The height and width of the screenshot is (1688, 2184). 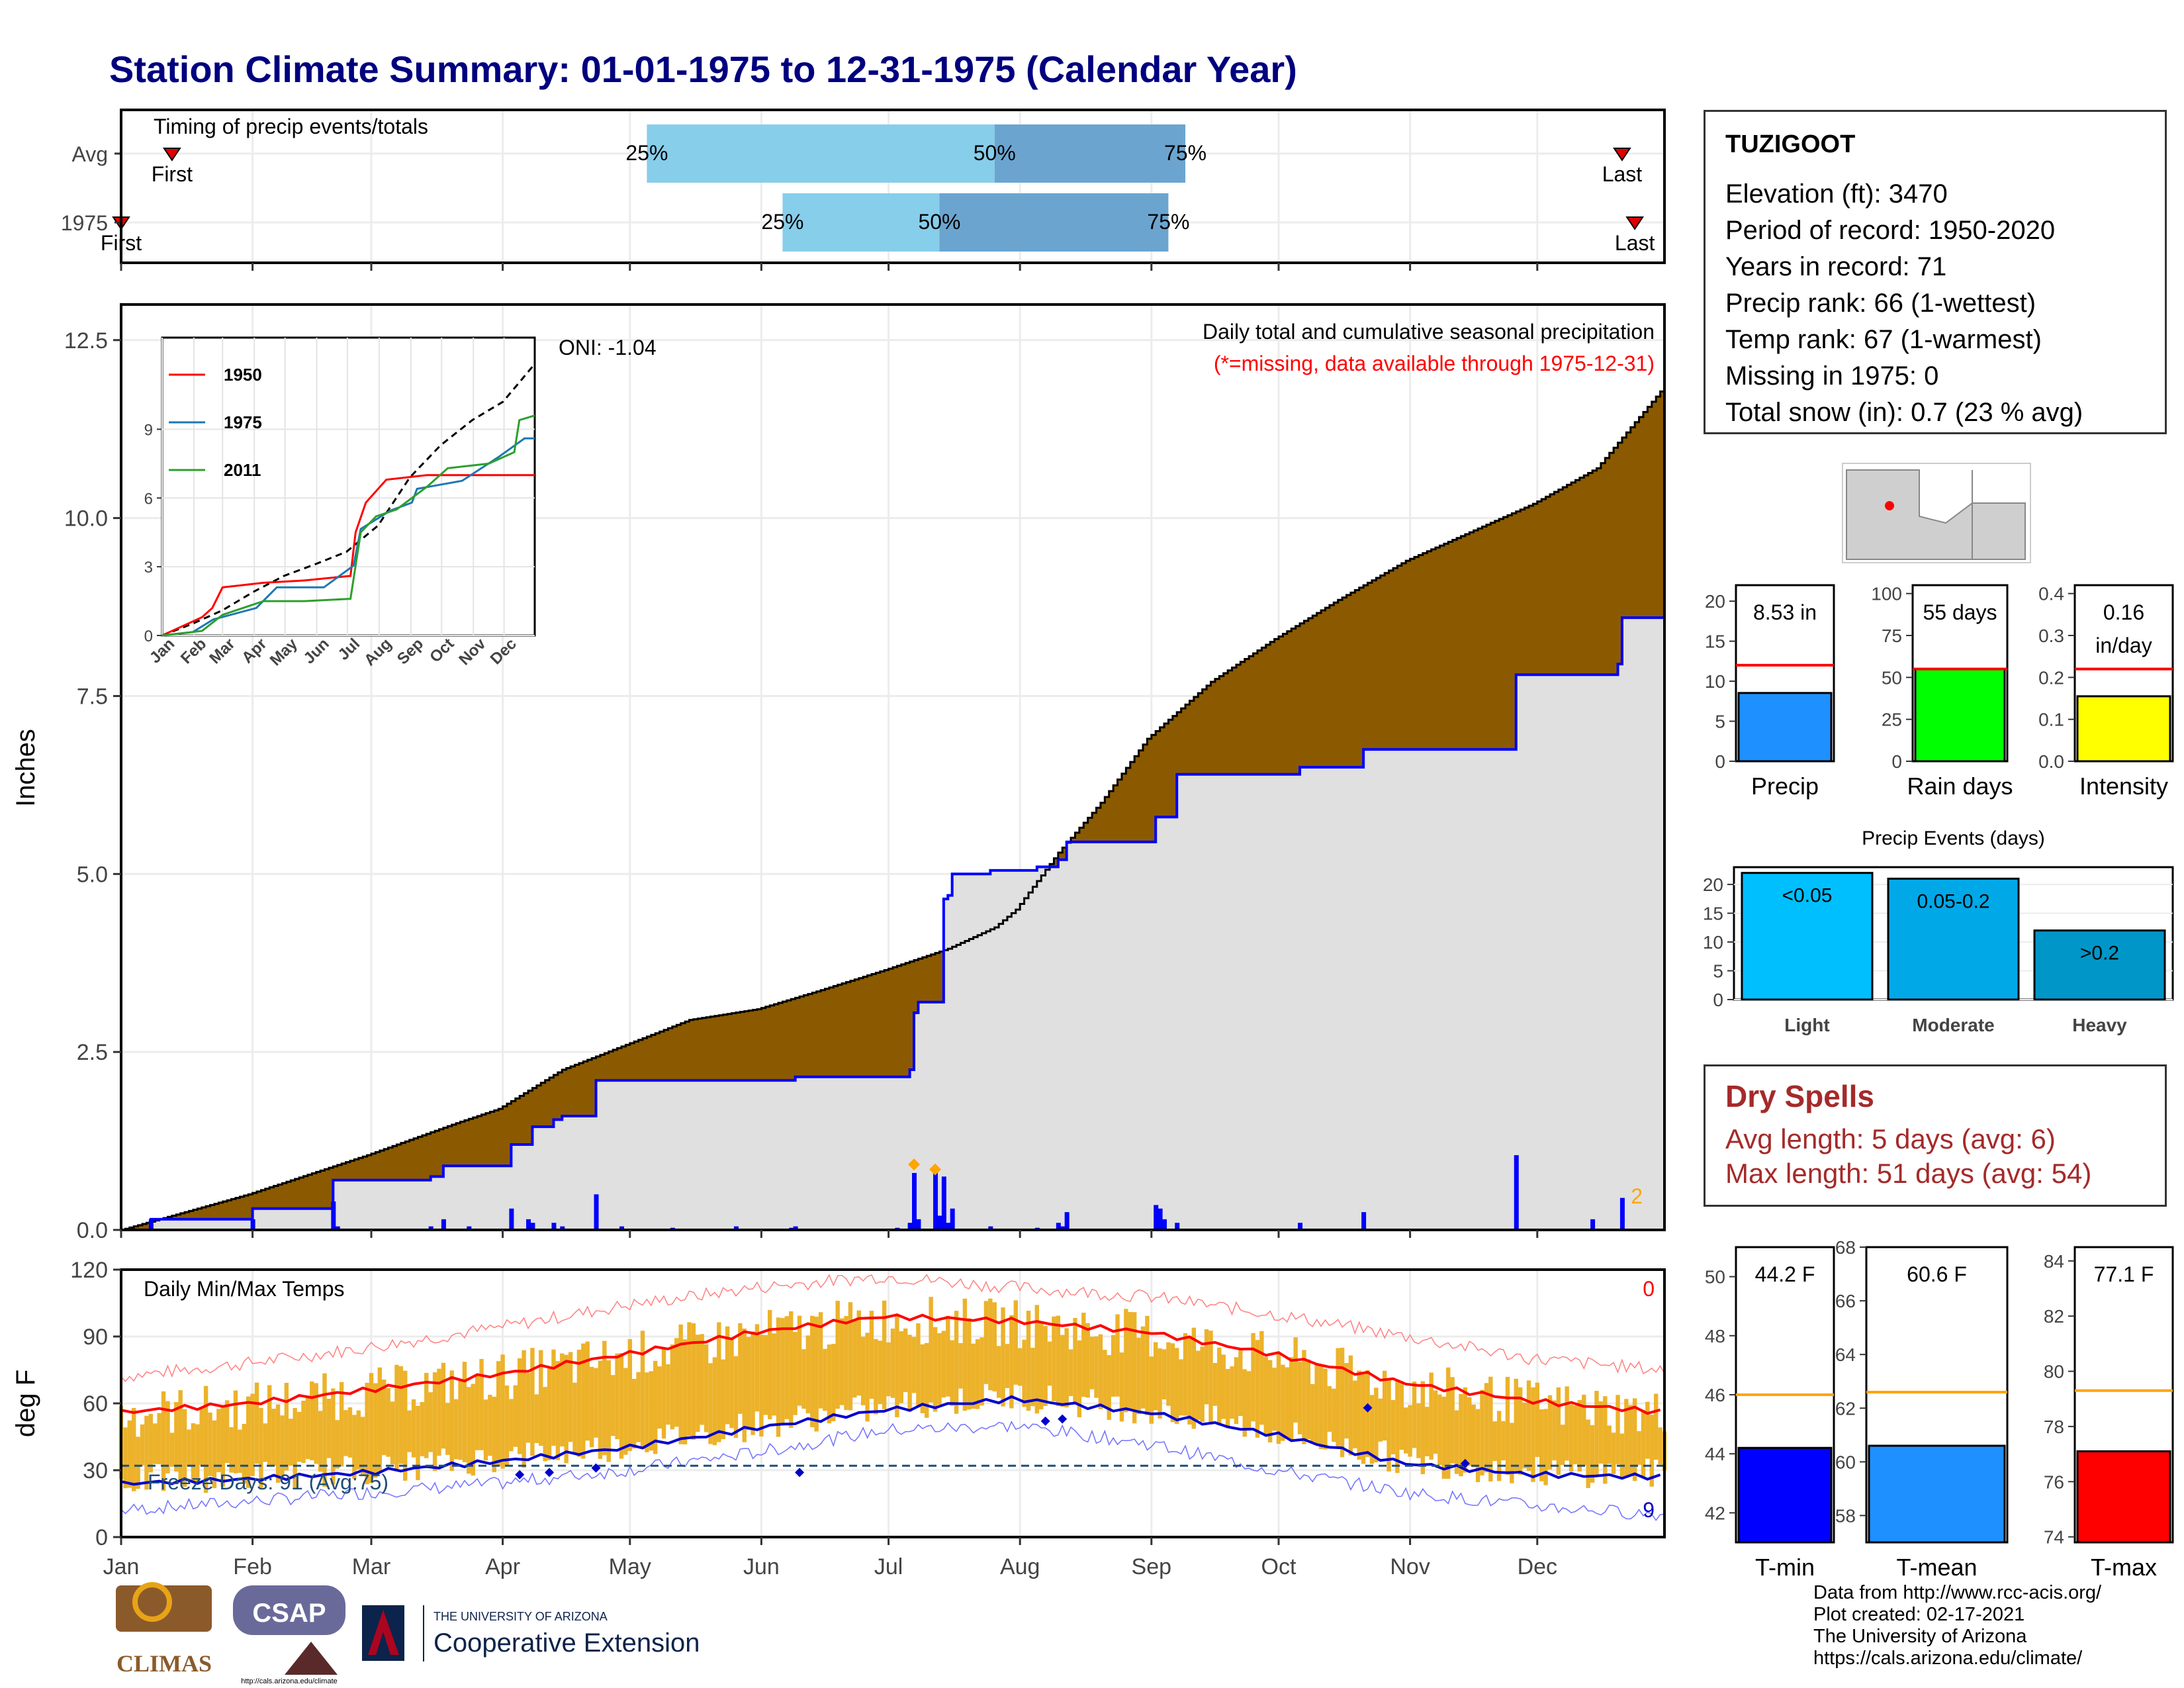 What do you see at coordinates (172, 174) in the screenshot?
I see `first-event-label: First` at bounding box center [172, 174].